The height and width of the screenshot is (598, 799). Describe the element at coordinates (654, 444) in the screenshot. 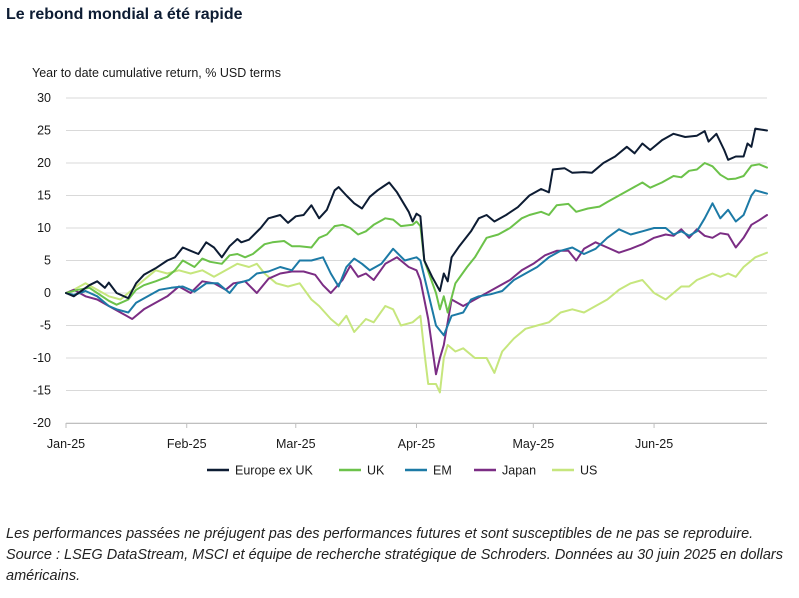

I see `x-tick-label: Jun-25` at that location.